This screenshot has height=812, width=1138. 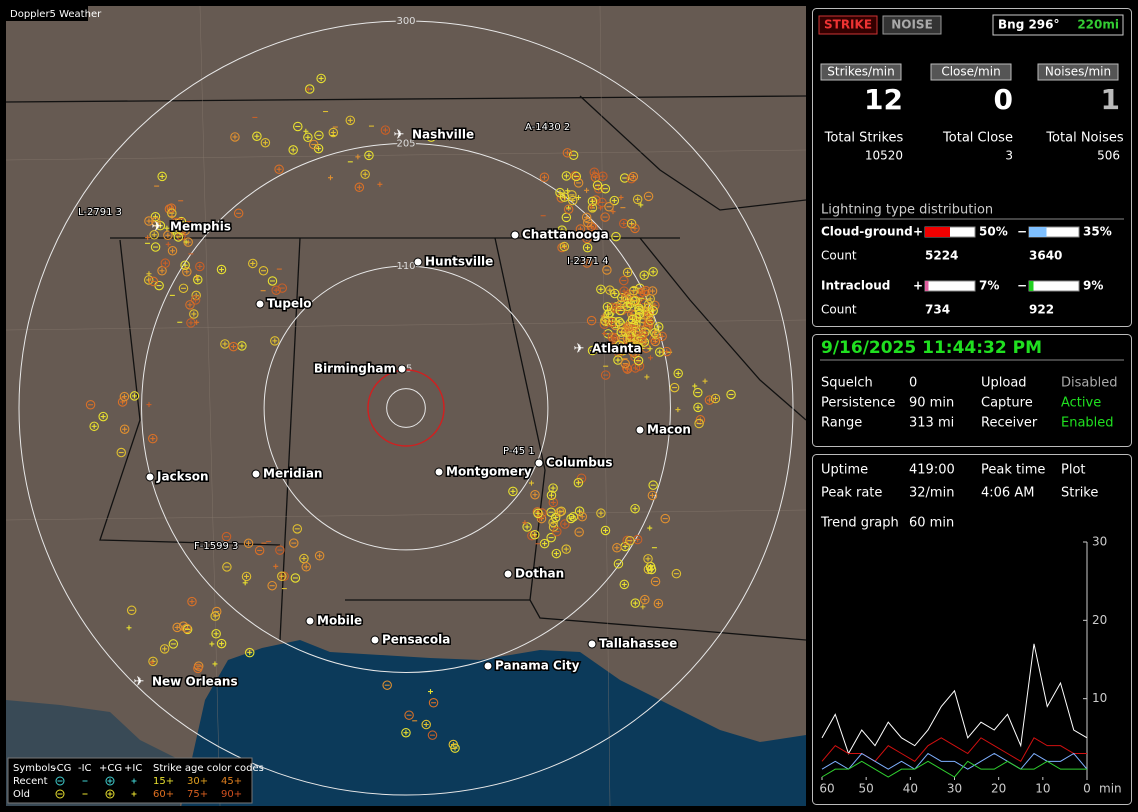 What do you see at coordinates (1007, 403) in the screenshot?
I see `setting-label: Capture` at bounding box center [1007, 403].